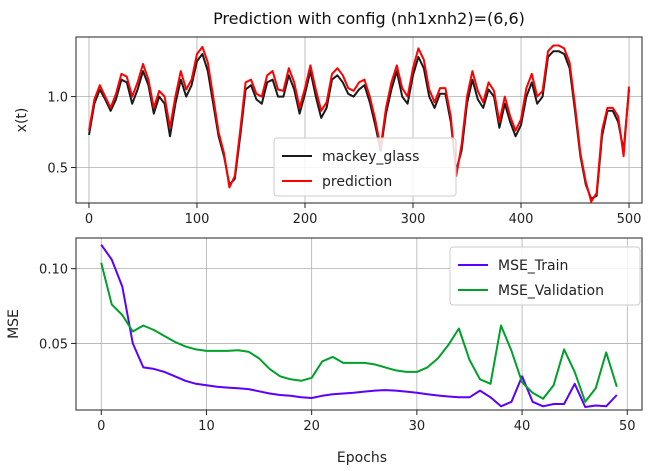  Describe the element at coordinates (522, 426) in the screenshot. I see `x-tick-label: 40` at that location.